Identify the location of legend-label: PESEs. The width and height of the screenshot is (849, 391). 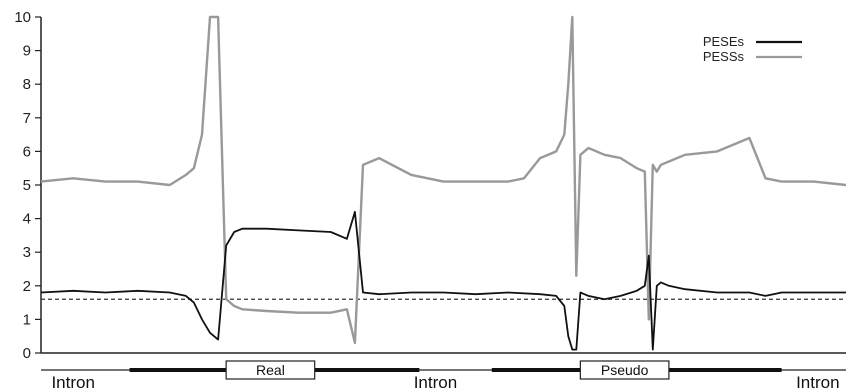
(724, 41).